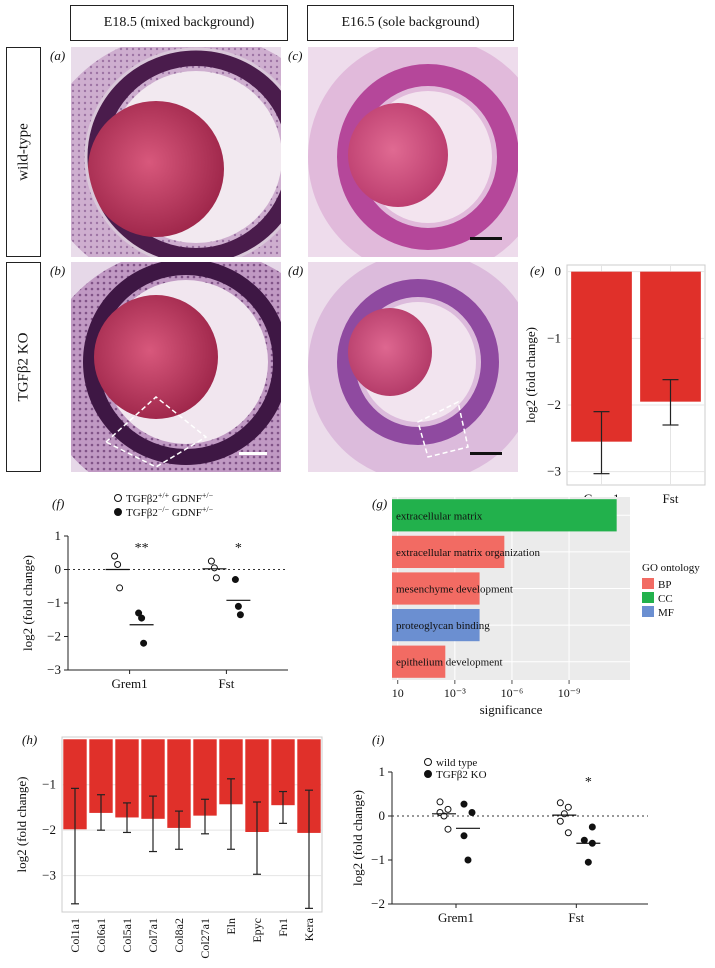  Describe the element at coordinates (666, 613) in the screenshot. I see `chart-g-legend-label-MF: MF` at that location.